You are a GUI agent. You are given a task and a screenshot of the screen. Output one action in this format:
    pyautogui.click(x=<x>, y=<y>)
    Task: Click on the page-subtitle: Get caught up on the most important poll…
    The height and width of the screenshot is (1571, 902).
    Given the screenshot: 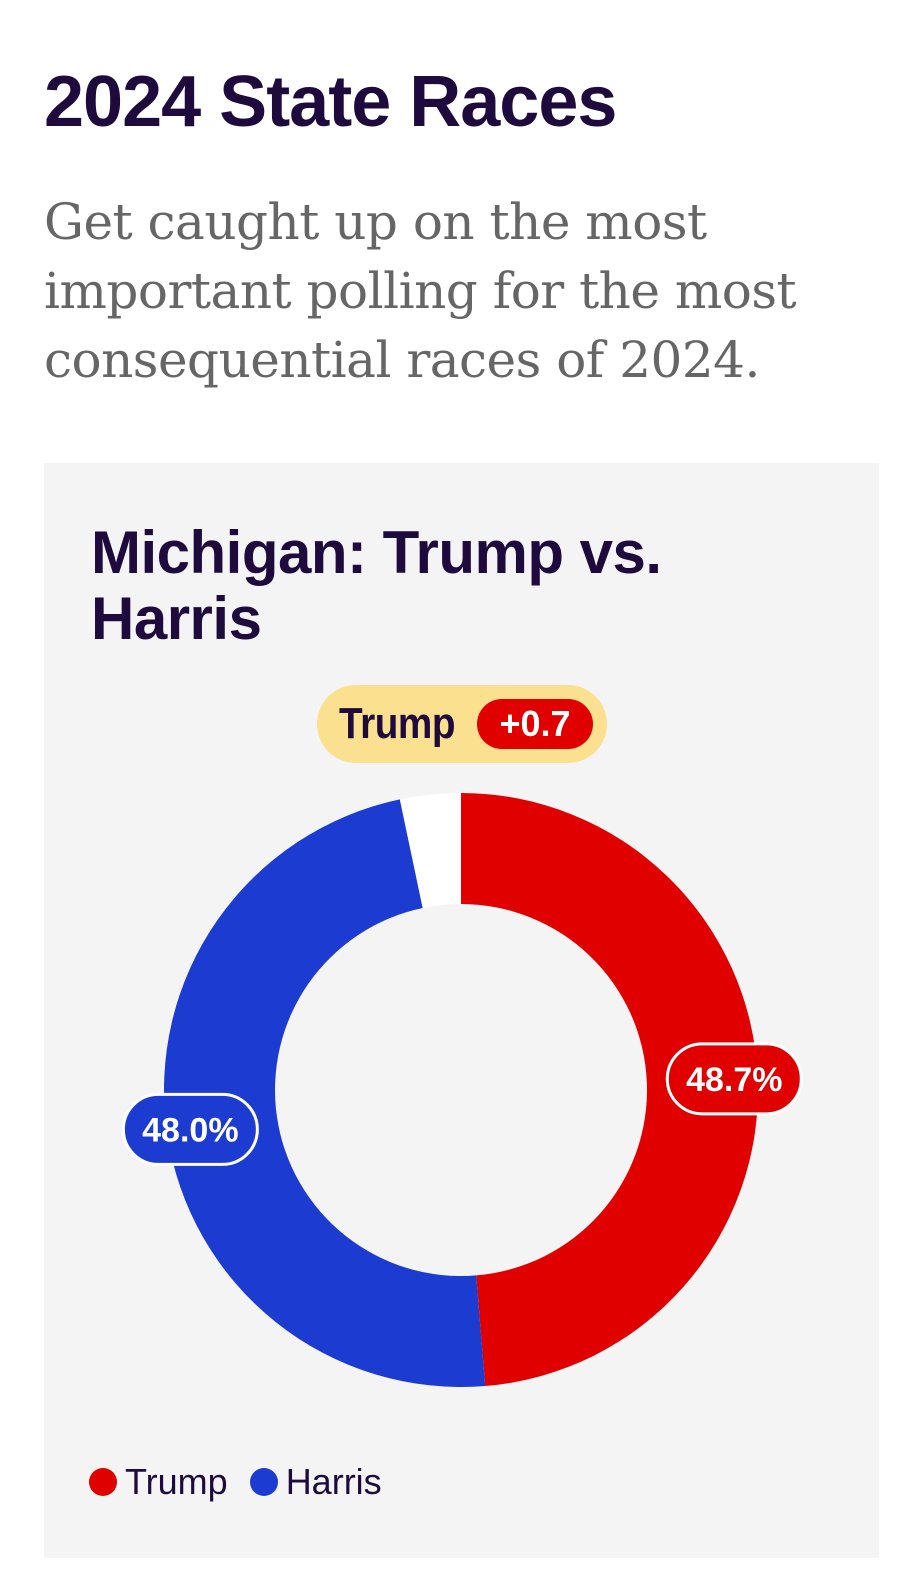 What is the action you would take?
    pyautogui.click(x=420, y=291)
    